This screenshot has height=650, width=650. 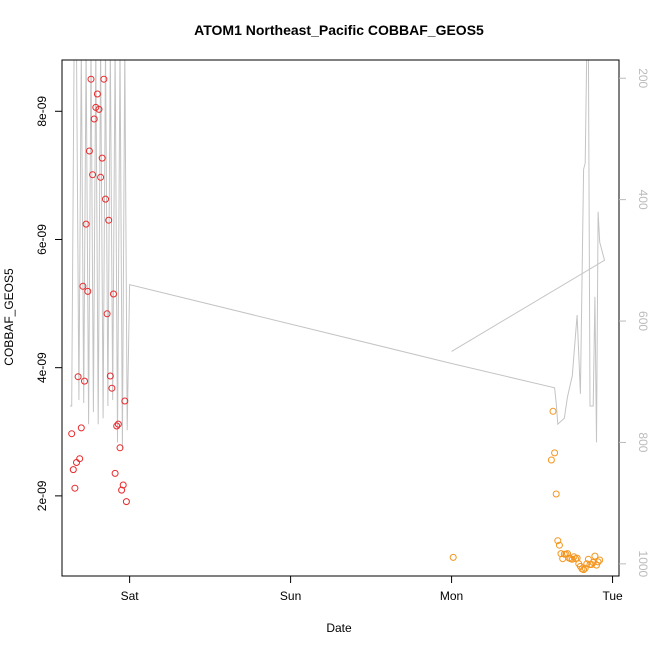 I want to click on x-tick-label: Sun, so click(x=290, y=596).